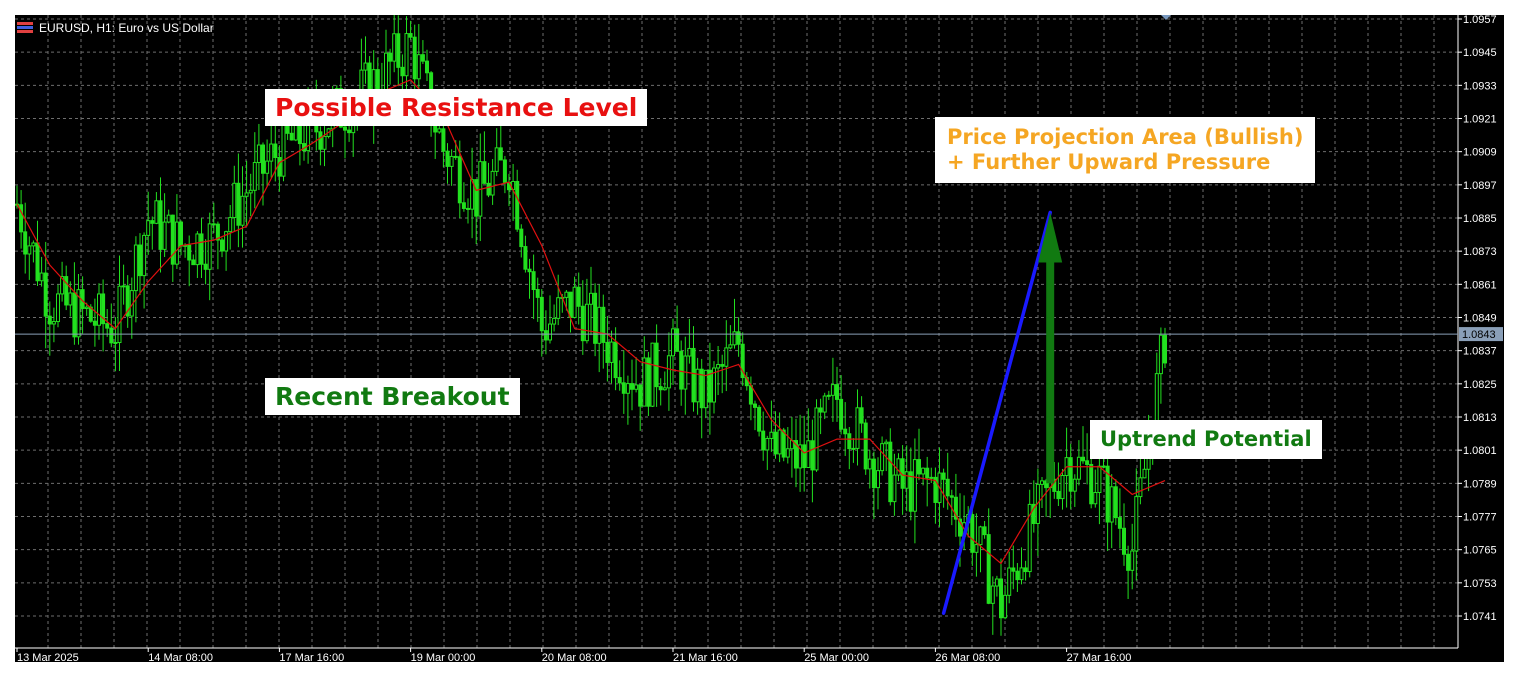 Image resolution: width=1520 pixels, height=679 pixels. I want to click on uptrend-callout: Uptrend Potential, so click(1206, 439).